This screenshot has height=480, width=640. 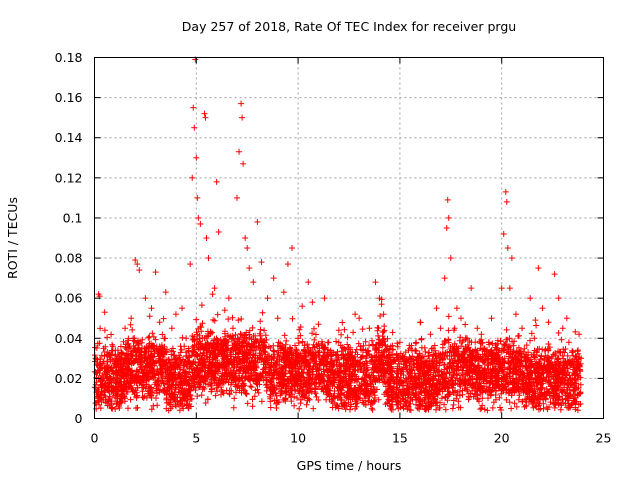 What do you see at coordinates (298, 438) in the screenshot?
I see `x-tick-label: 10` at bounding box center [298, 438].